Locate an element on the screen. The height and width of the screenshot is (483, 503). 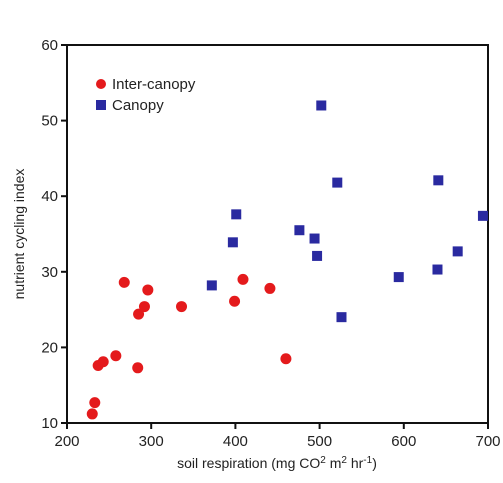
x-tick-label: 400 is located at coordinates (235, 441).